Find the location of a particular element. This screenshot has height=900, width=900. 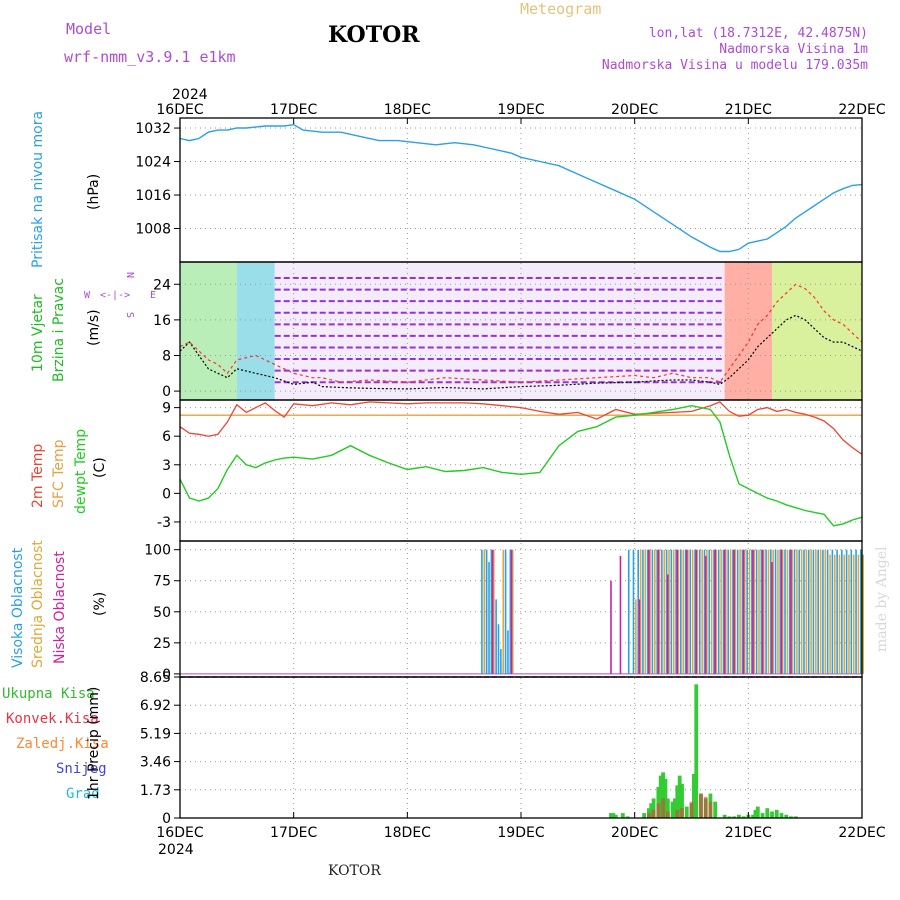

cloud-label-high: Visoka Oblacnost is located at coordinates (18, 607).